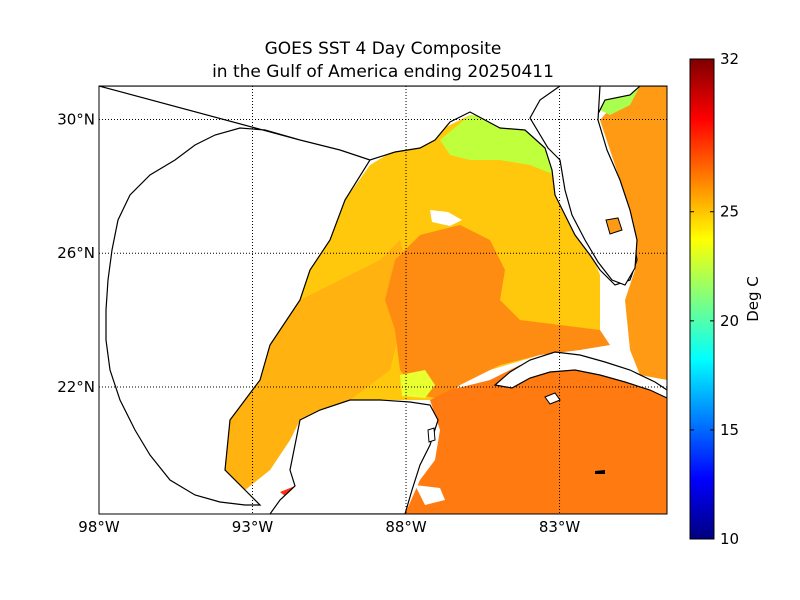 Image resolution: width=800 pixels, height=600 pixels. Describe the element at coordinates (552, 398) in the screenshot. I see `land-isla-juventud` at that location.